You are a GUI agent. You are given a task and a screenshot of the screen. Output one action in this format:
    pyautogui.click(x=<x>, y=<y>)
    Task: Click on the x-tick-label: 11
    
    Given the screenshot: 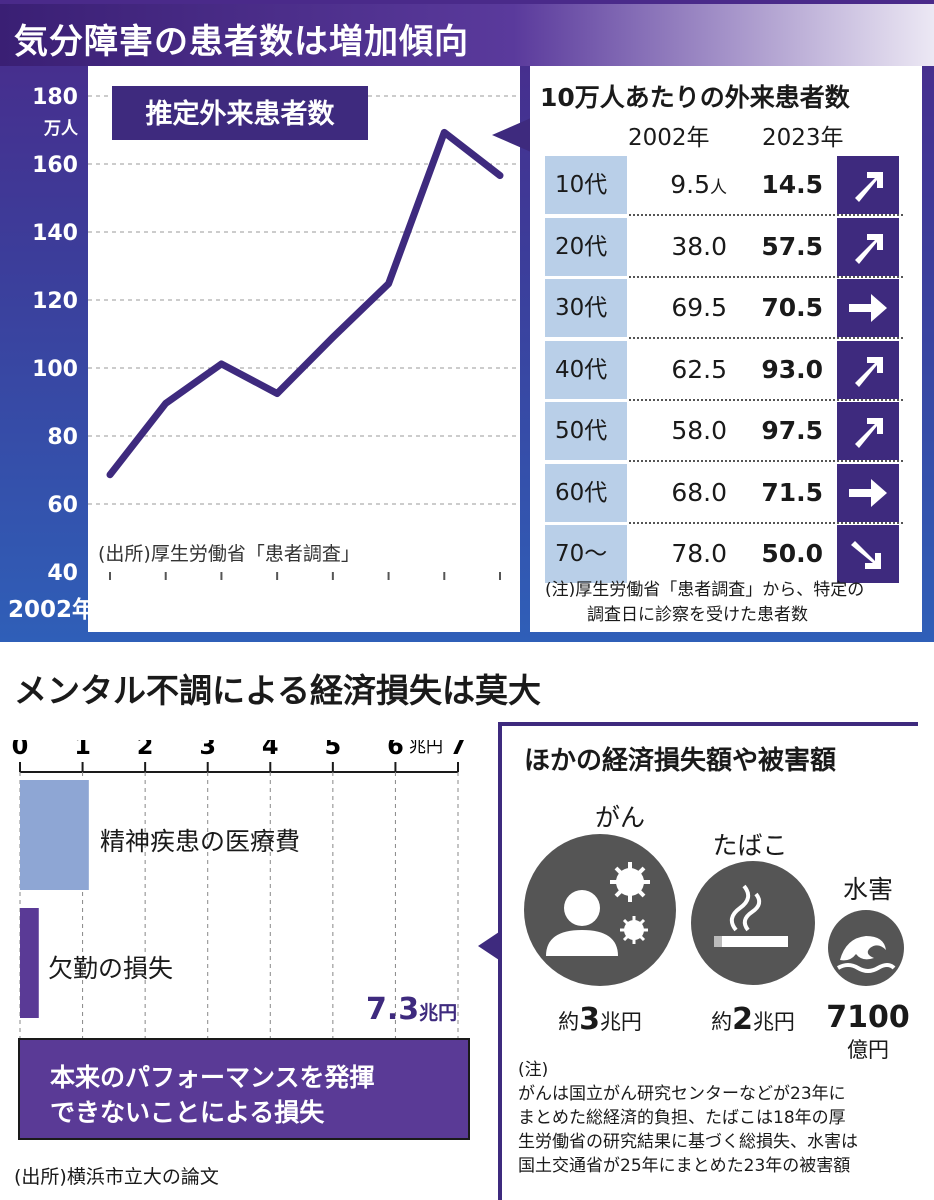 What is the action you would take?
    pyautogui.click(x=277, y=610)
    